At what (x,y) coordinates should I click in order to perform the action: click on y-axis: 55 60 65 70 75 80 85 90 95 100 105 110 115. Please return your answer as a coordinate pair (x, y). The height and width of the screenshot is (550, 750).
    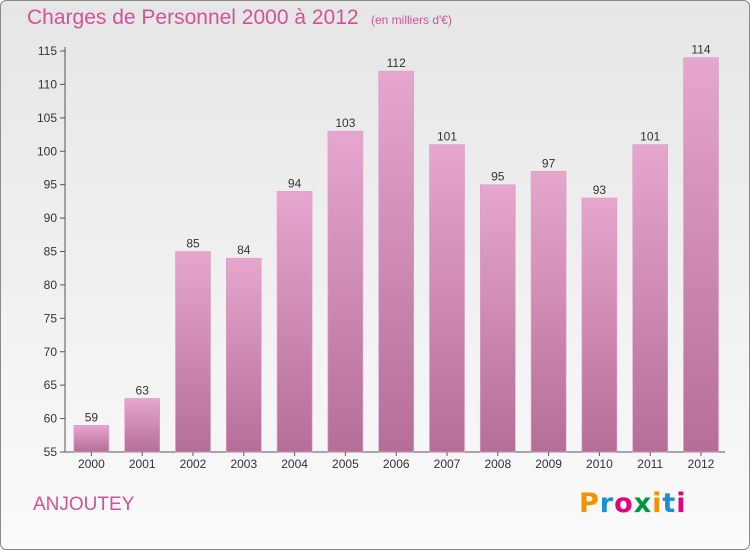
    Looking at the image, I should click on (51, 251).